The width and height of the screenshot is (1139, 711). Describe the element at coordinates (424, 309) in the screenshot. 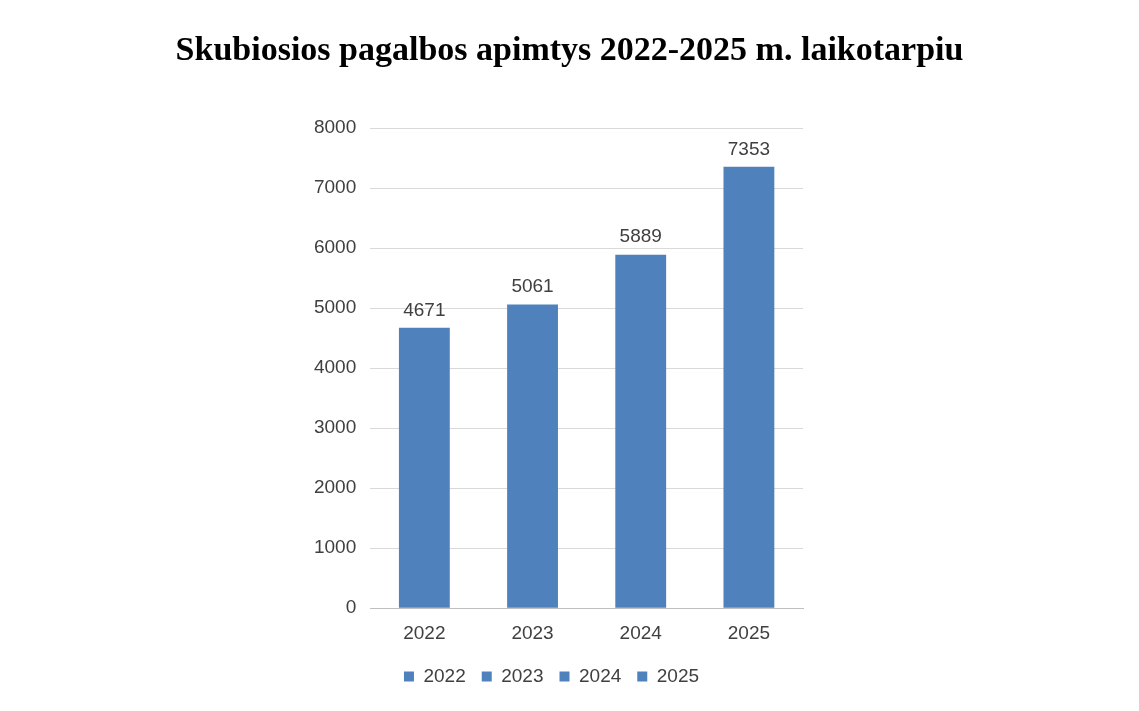

I see `data-label: 4671` at that location.